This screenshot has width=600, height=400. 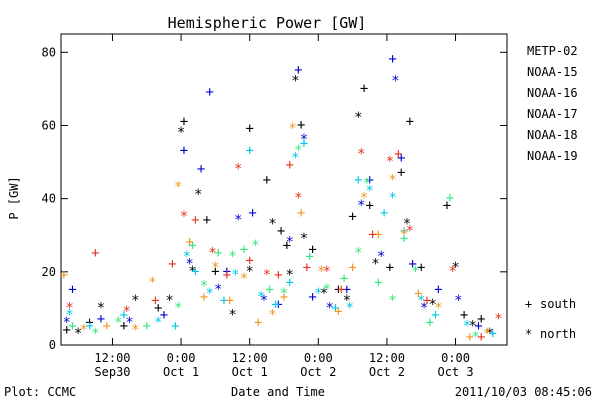 What do you see at coordinates (318, 372) in the screenshot?
I see `x-tick-label-date: Oct 2` at bounding box center [318, 372].